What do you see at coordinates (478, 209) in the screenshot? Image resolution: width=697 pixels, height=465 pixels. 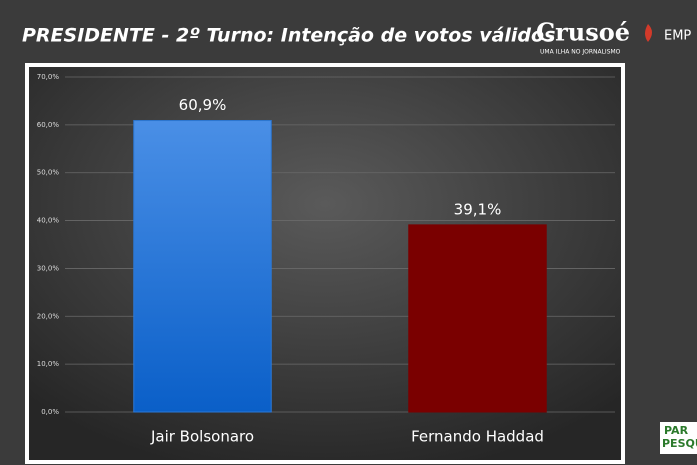 I see `data-label: 39,1%` at bounding box center [478, 209].